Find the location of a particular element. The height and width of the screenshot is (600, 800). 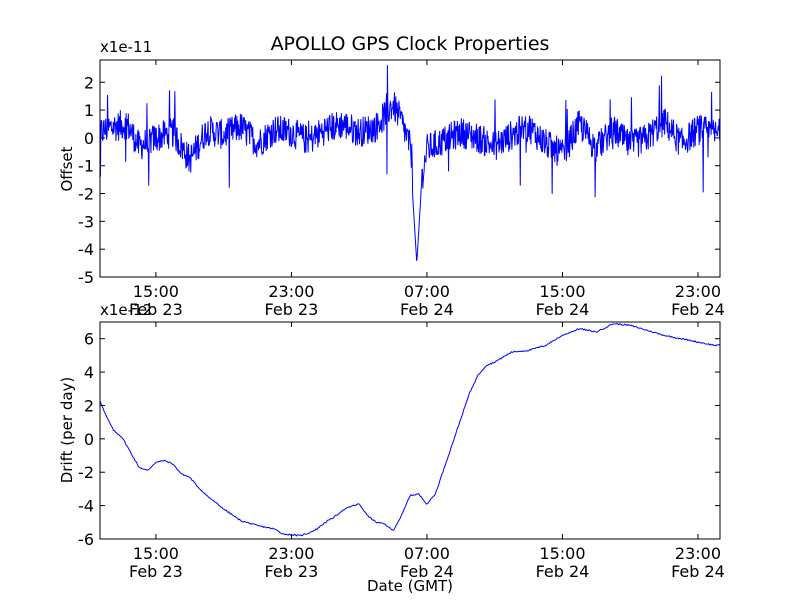

drift-xtick-time: 07:00 is located at coordinates (427, 553).